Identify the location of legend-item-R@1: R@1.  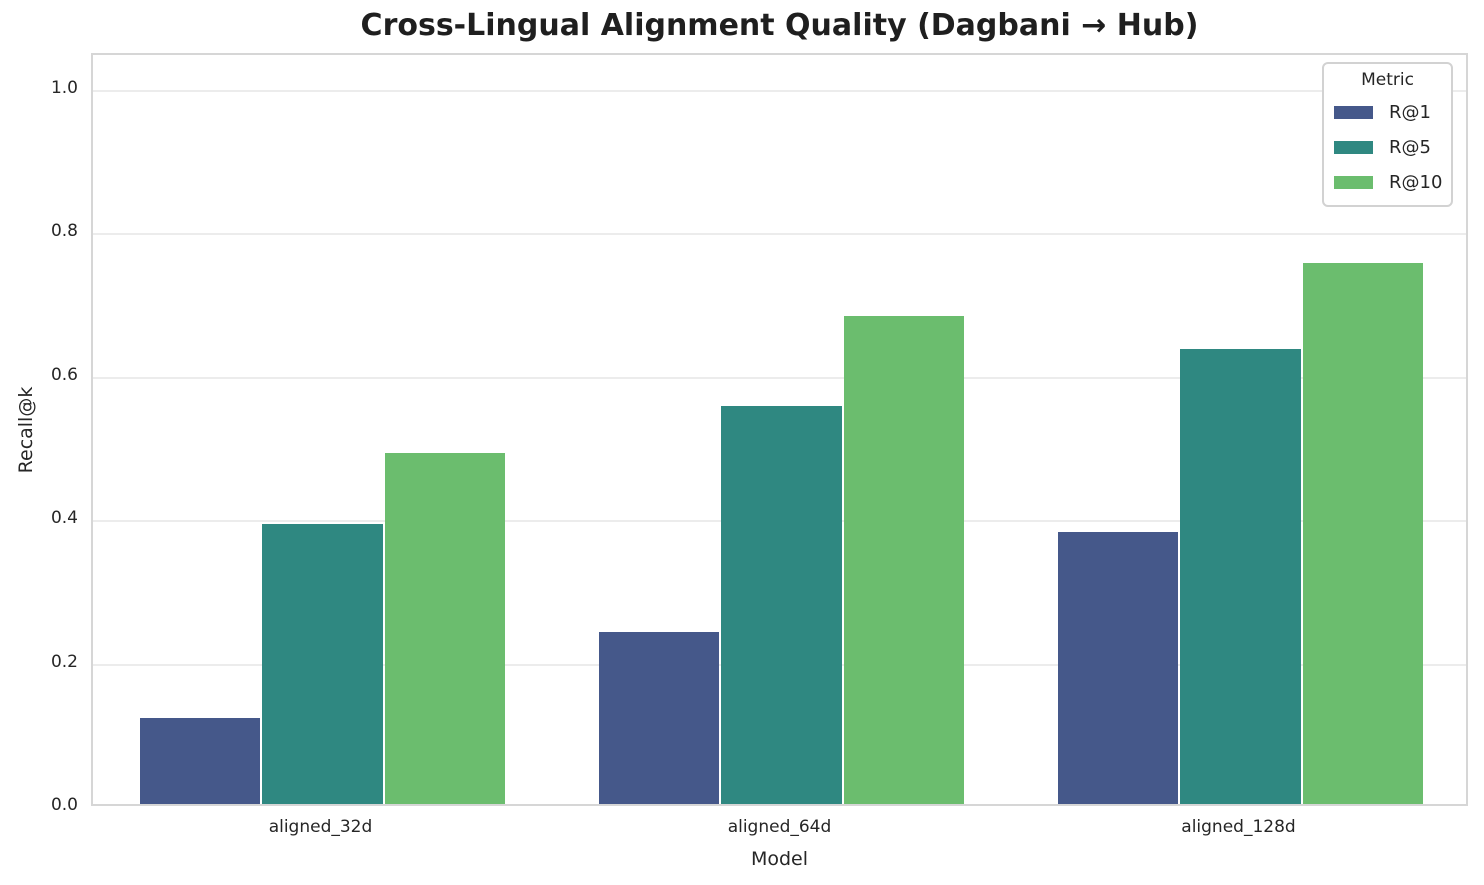
(1387, 112).